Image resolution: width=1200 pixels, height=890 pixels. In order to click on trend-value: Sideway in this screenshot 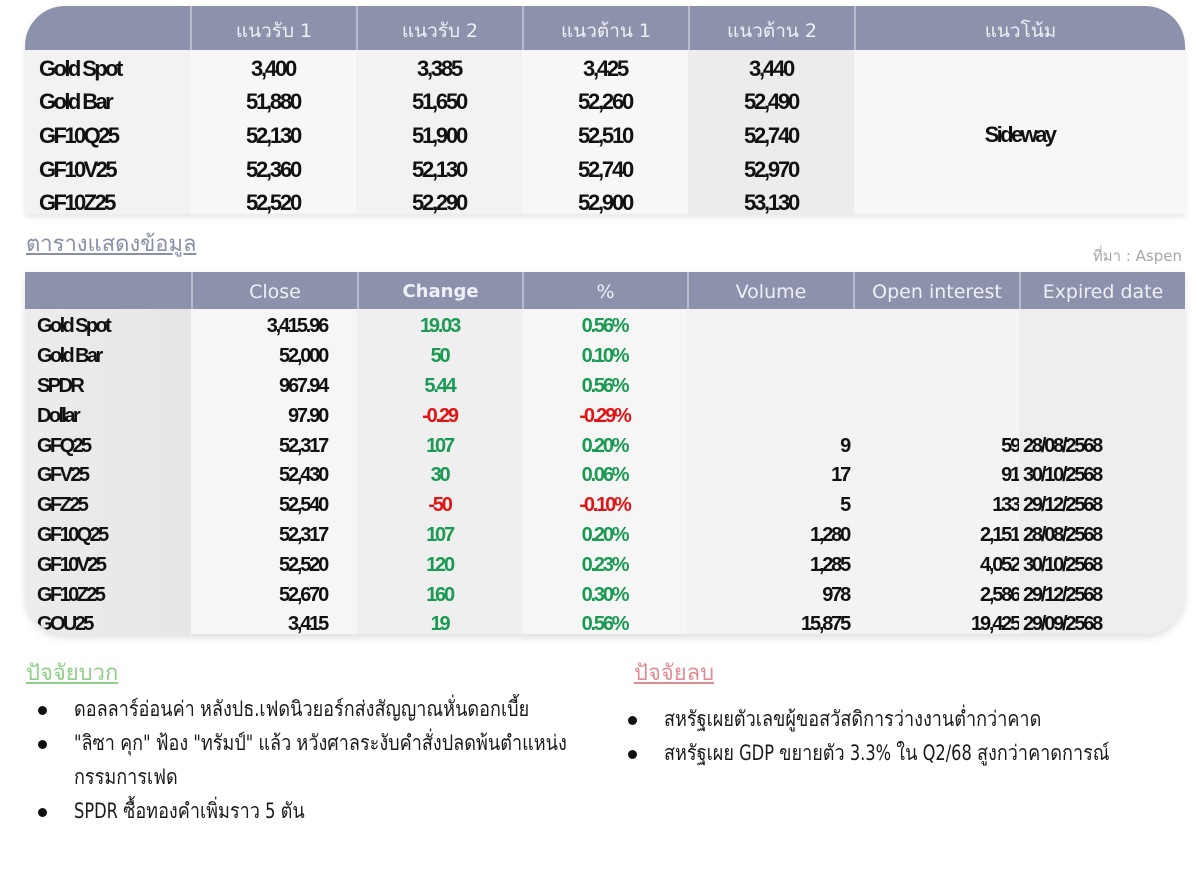, I will do `click(1020, 134)`.